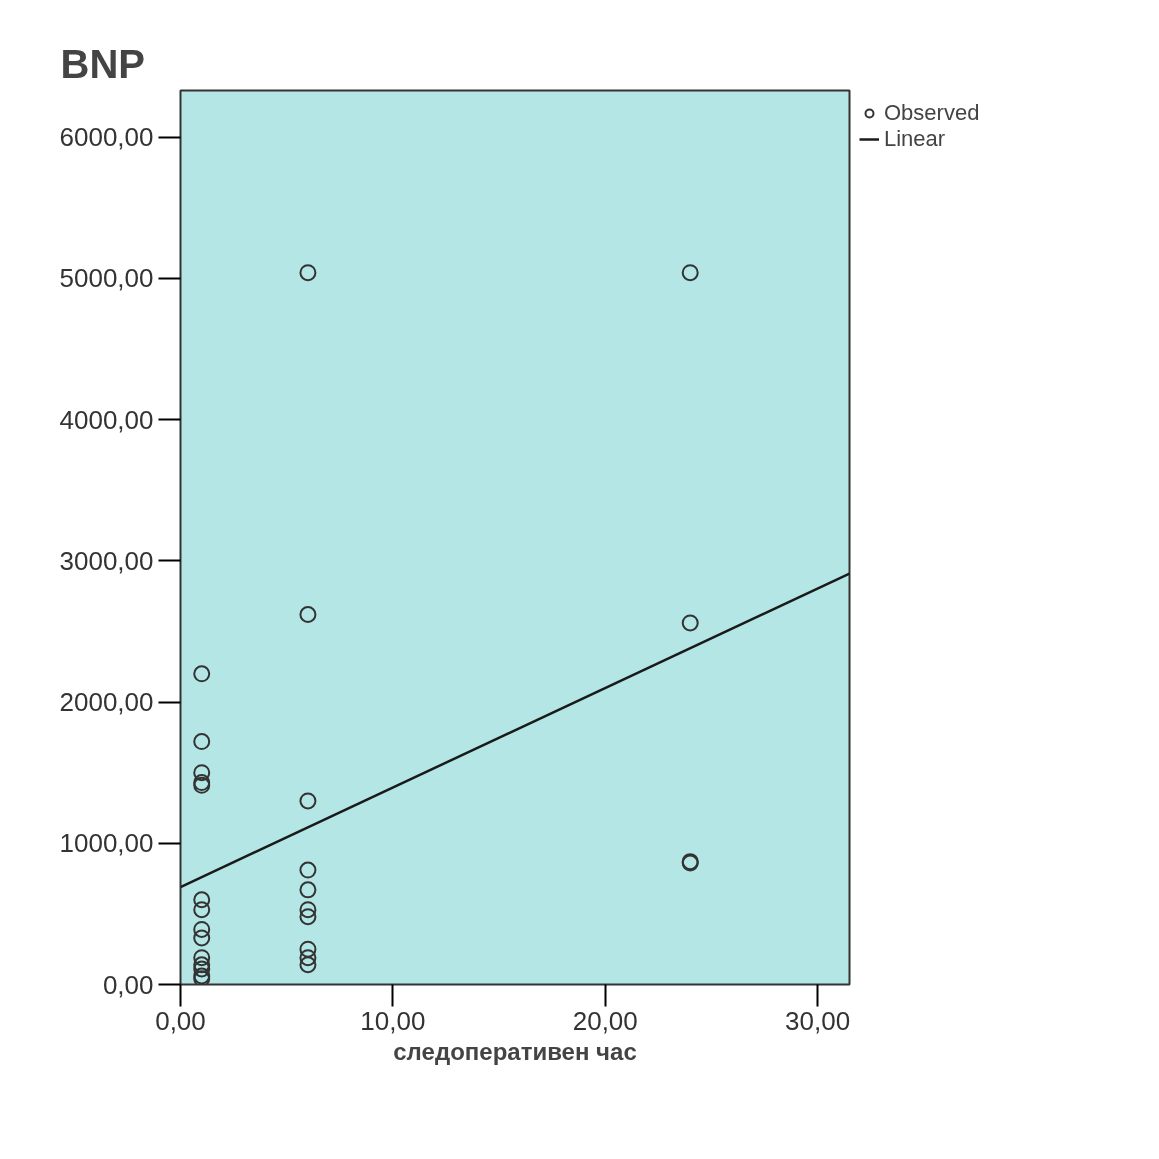 The image size is (1159, 1159). I want to click on chart-title: BNP, so click(102, 63).